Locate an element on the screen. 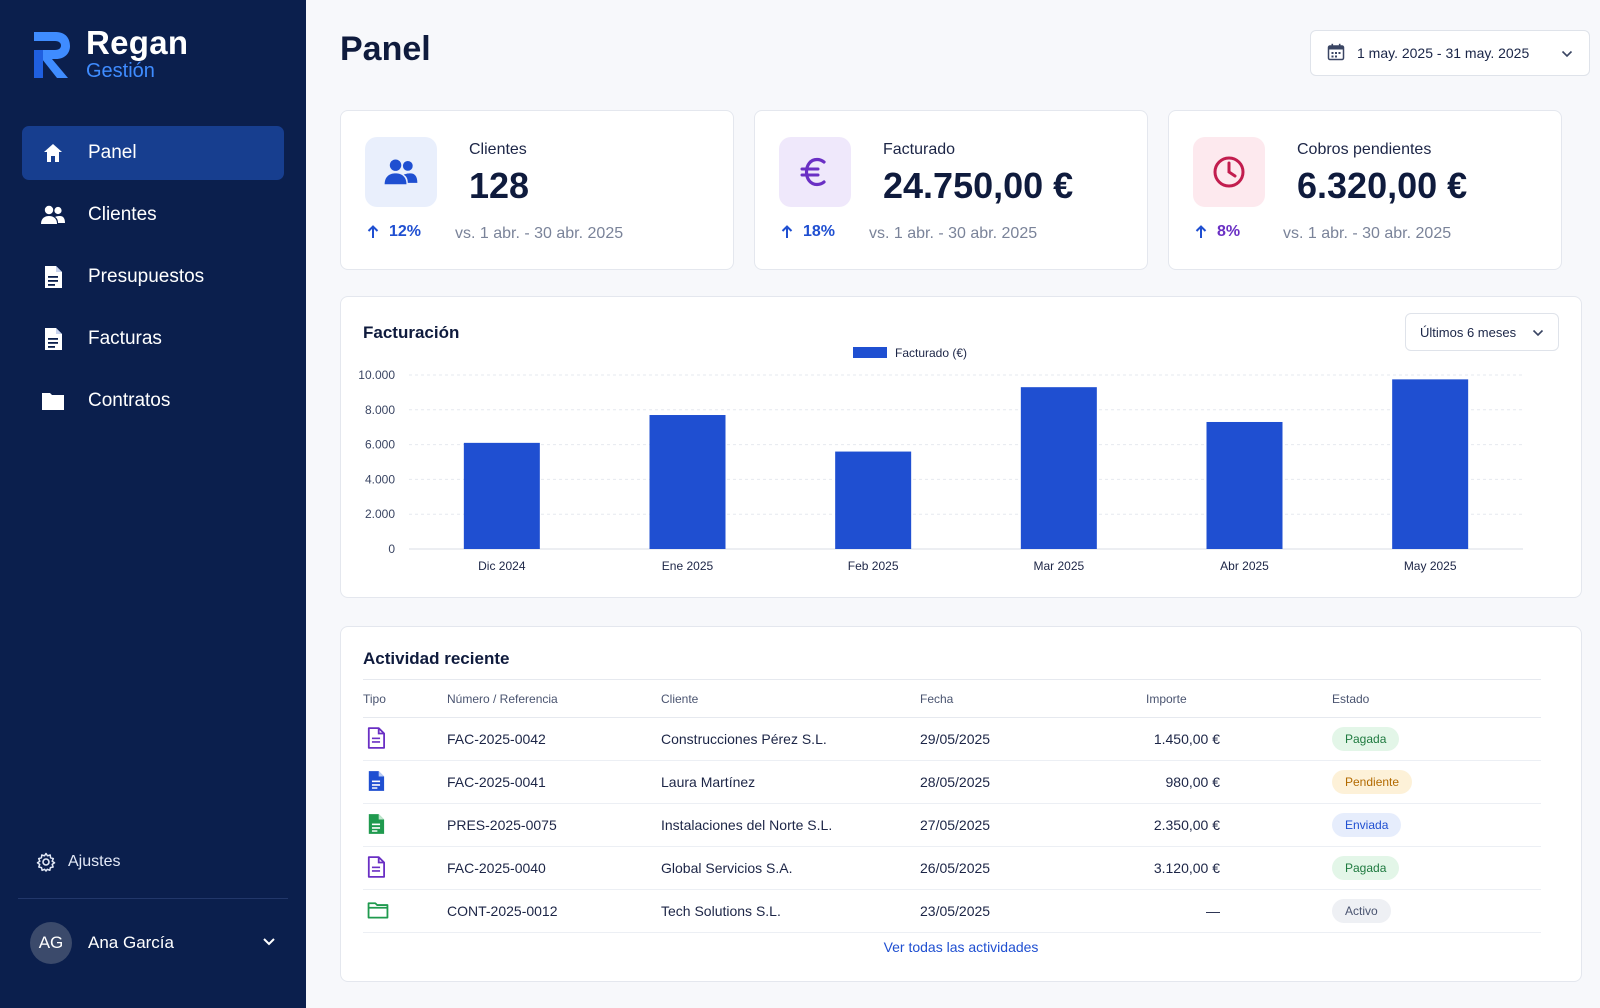  row-date: 26/05/2025 is located at coordinates (1033, 868).